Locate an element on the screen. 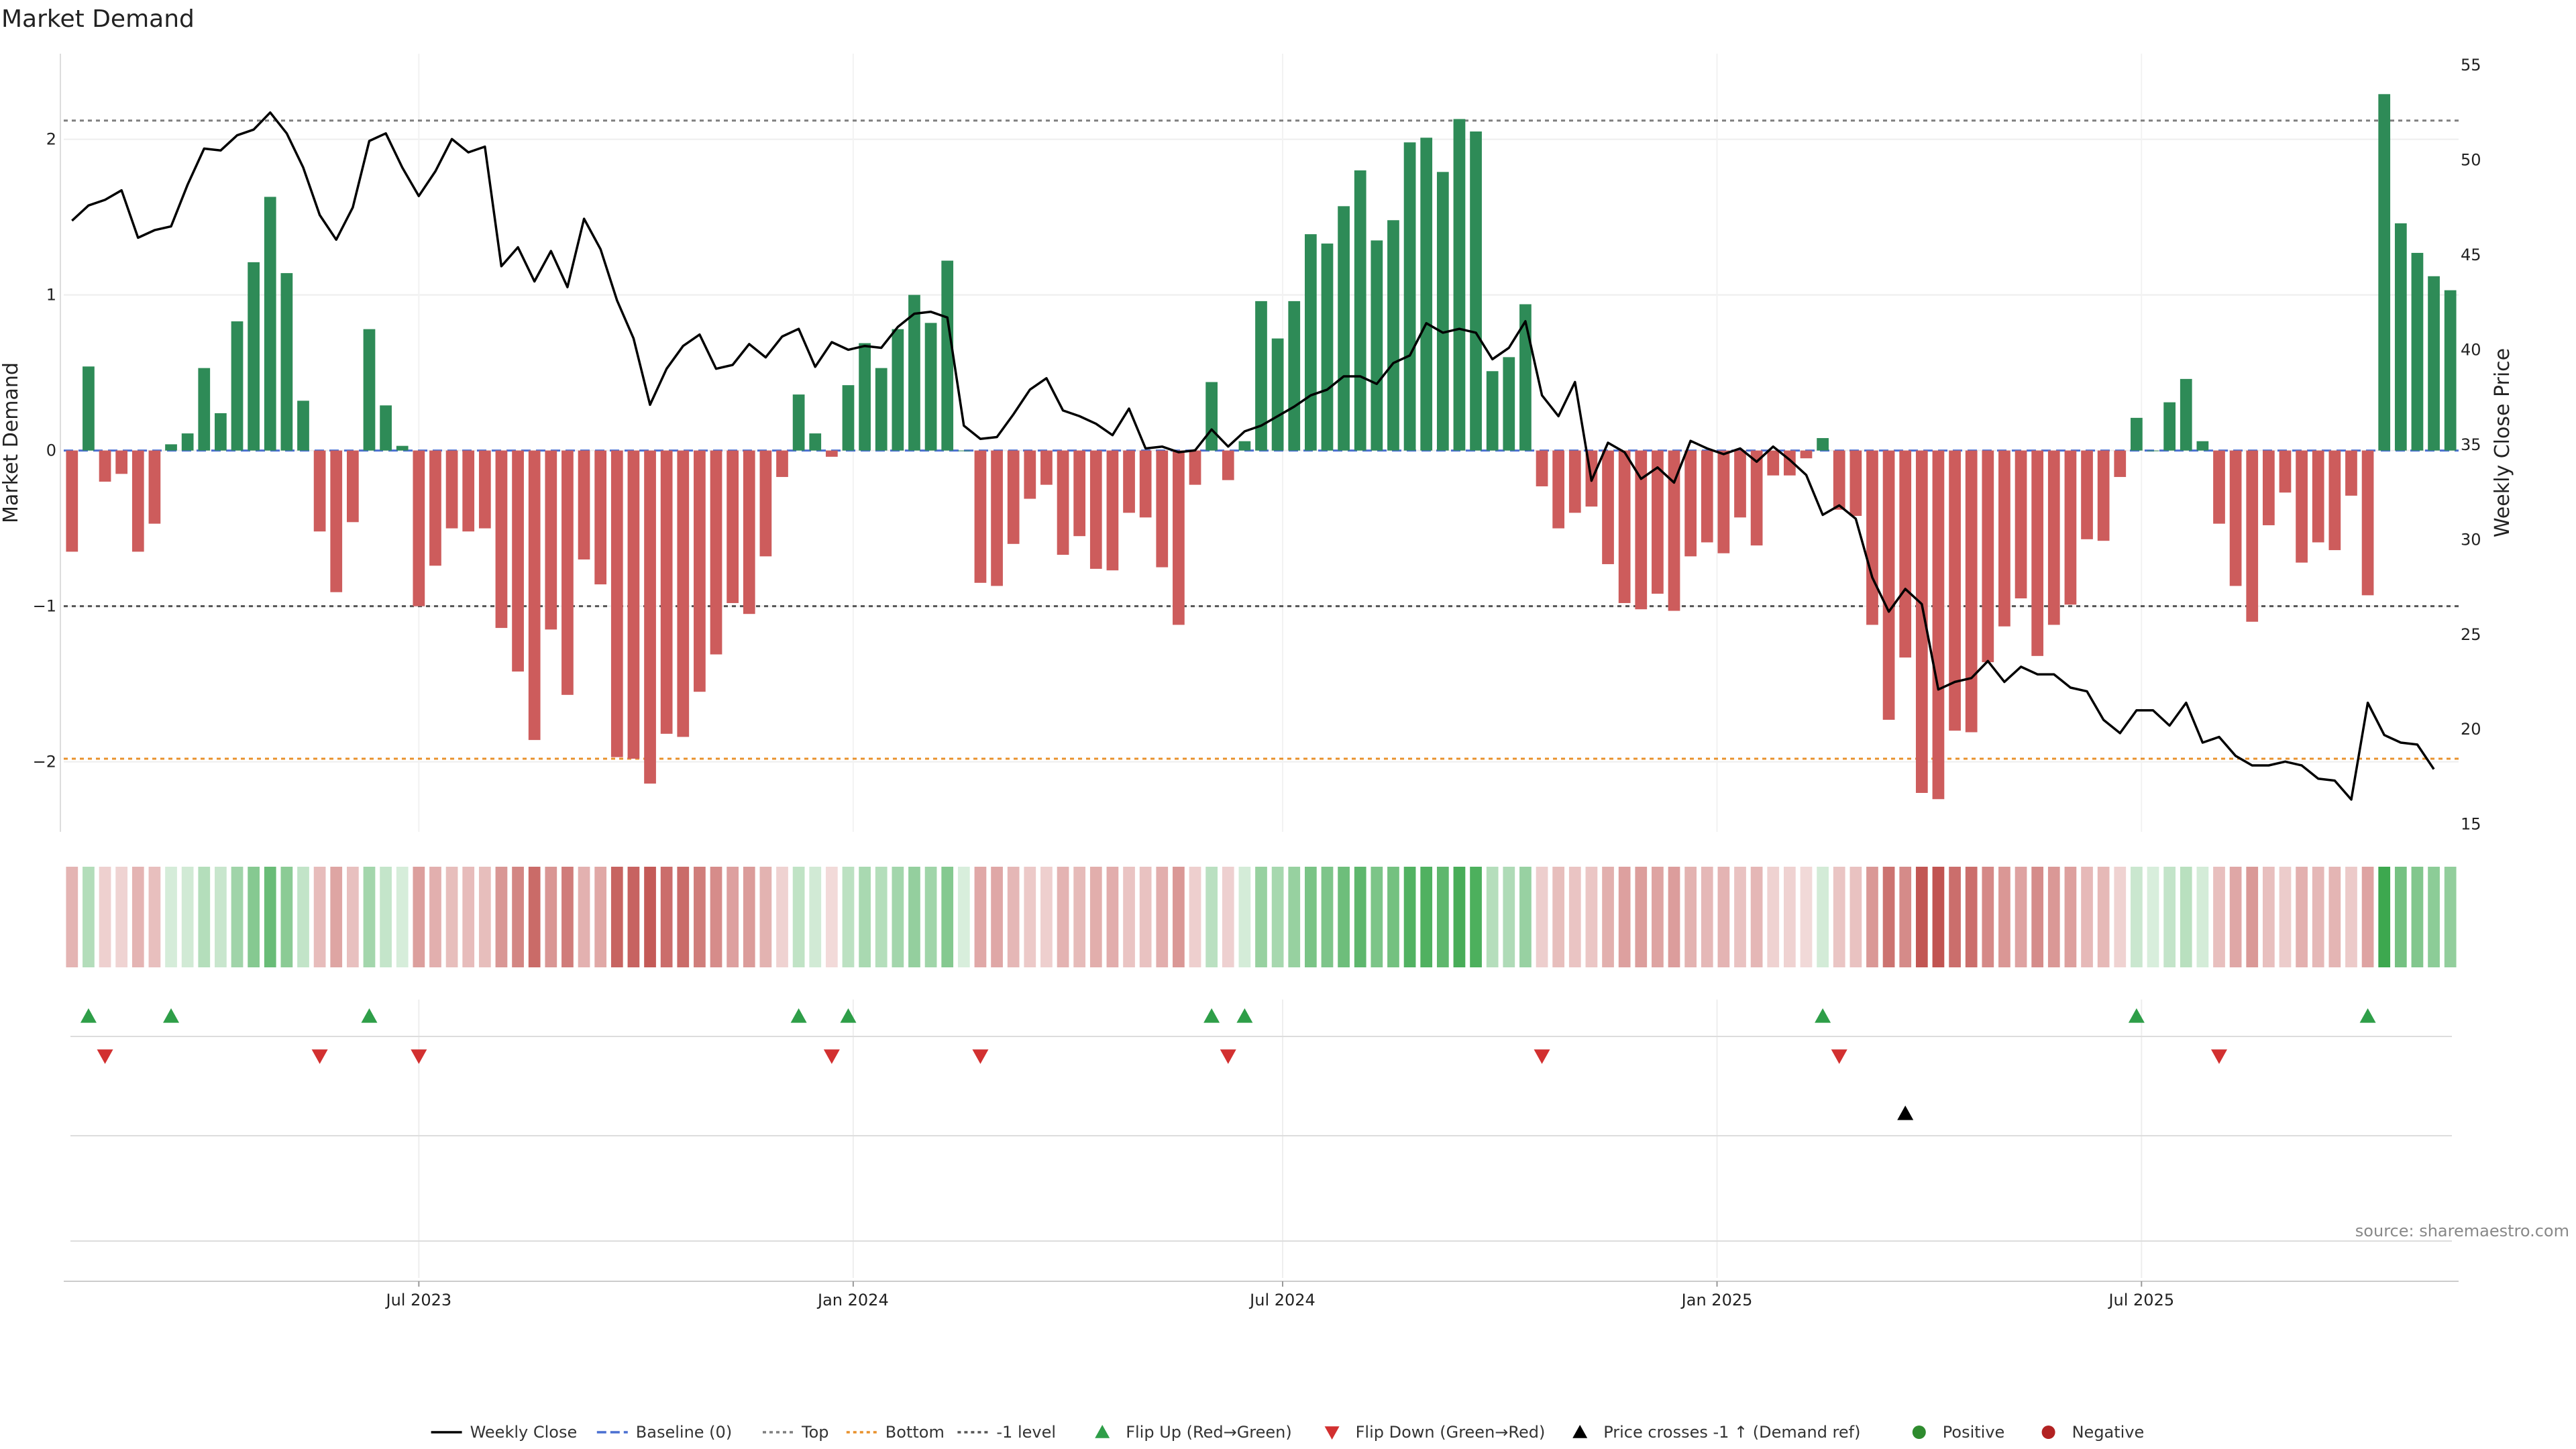  x-tick-label: Jul 2024 is located at coordinates (1282, 1300).